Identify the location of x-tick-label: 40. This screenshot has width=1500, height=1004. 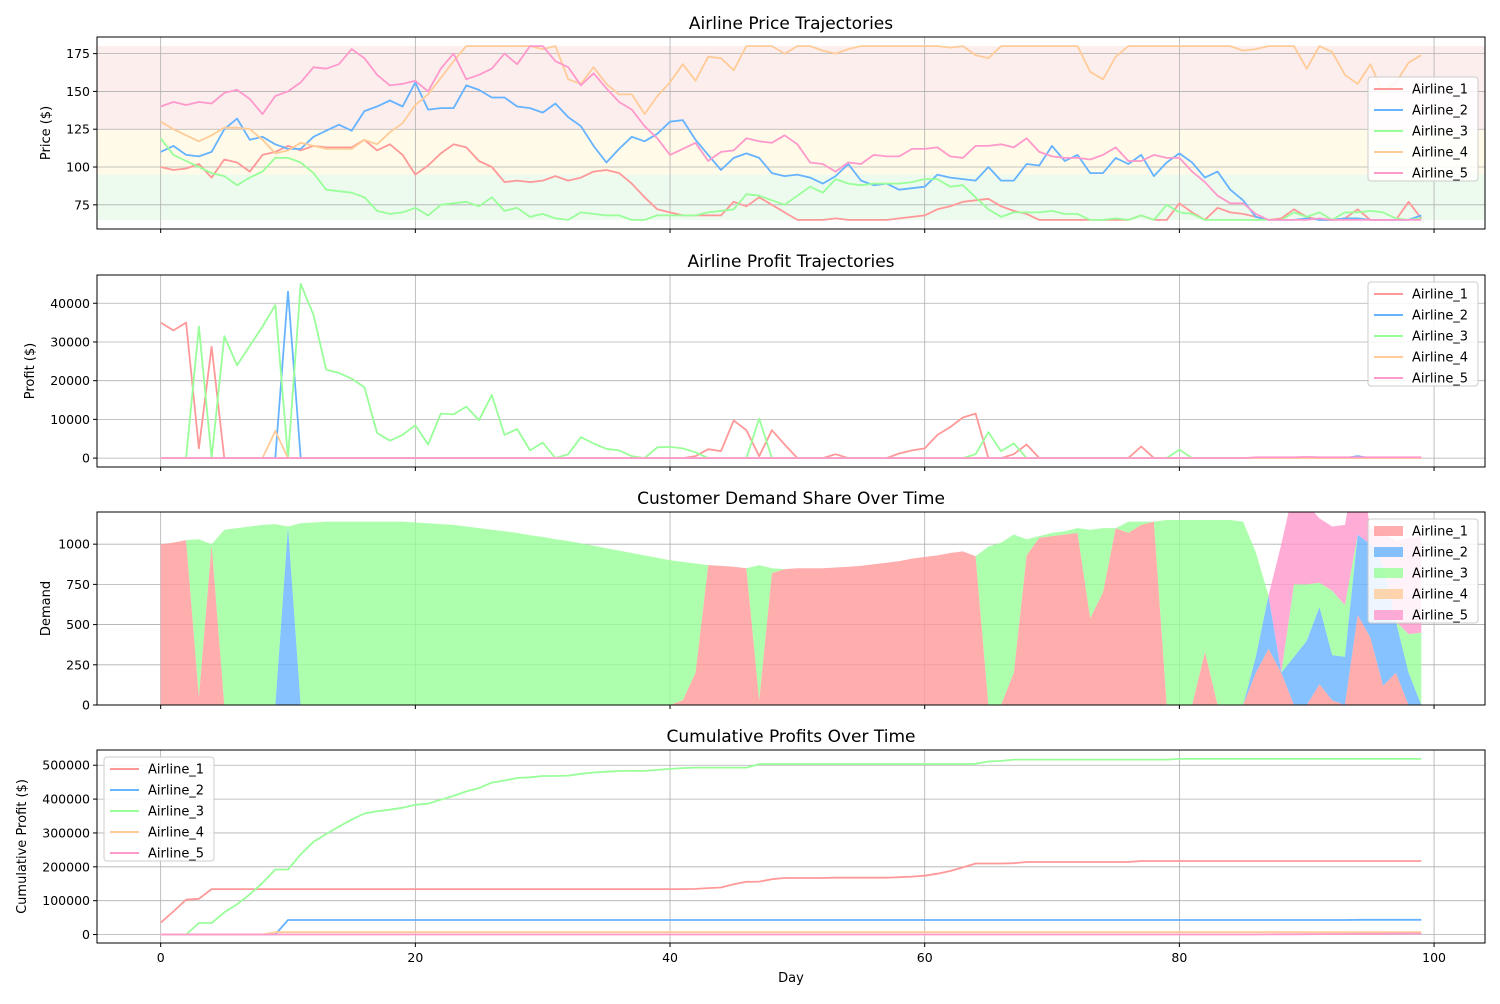
(670, 957).